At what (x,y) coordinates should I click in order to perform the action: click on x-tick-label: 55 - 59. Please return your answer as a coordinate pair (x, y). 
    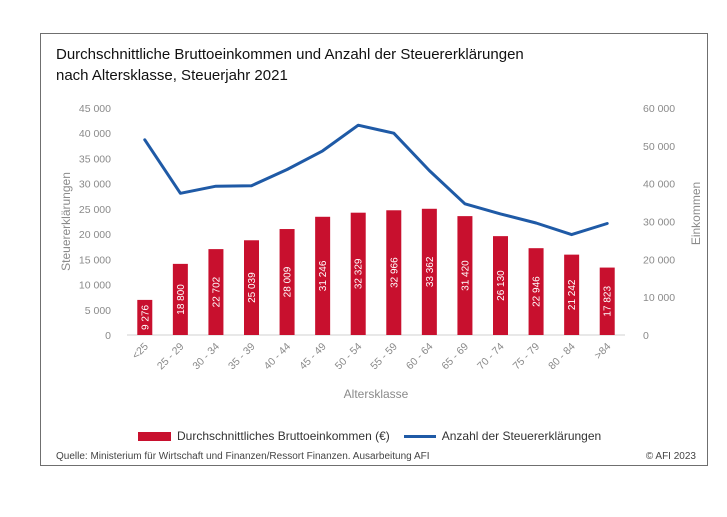
    Looking at the image, I should click on (384, 357).